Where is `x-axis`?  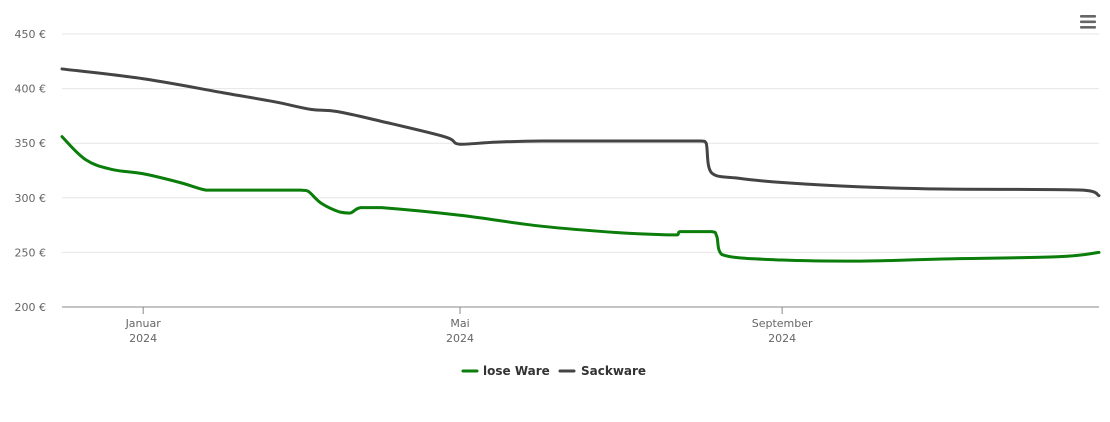
x-axis is located at coordinates (580, 310).